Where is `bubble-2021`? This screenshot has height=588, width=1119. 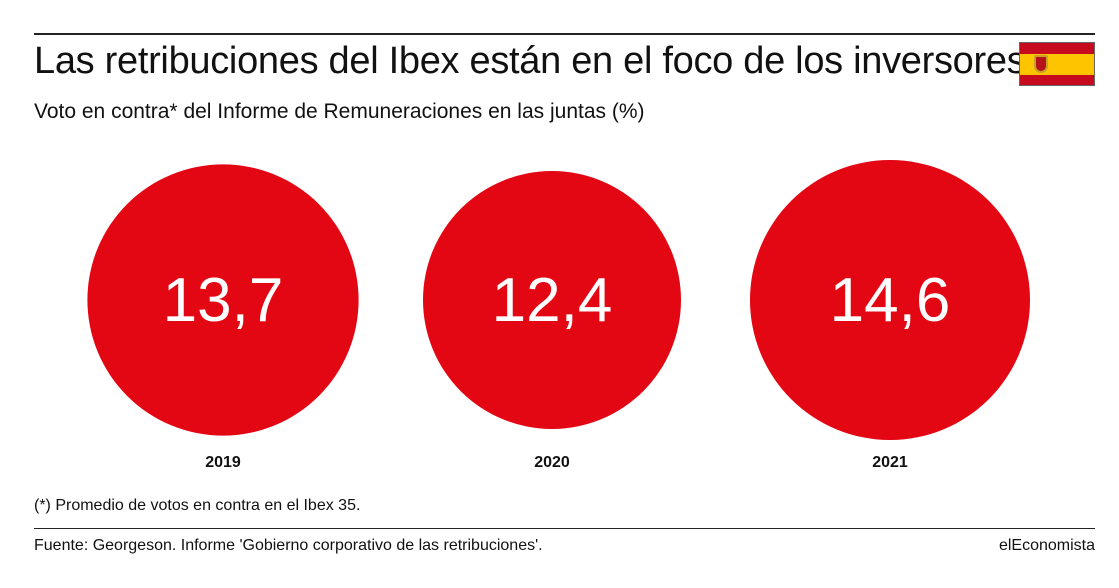
bubble-2021 is located at coordinates (890, 300).